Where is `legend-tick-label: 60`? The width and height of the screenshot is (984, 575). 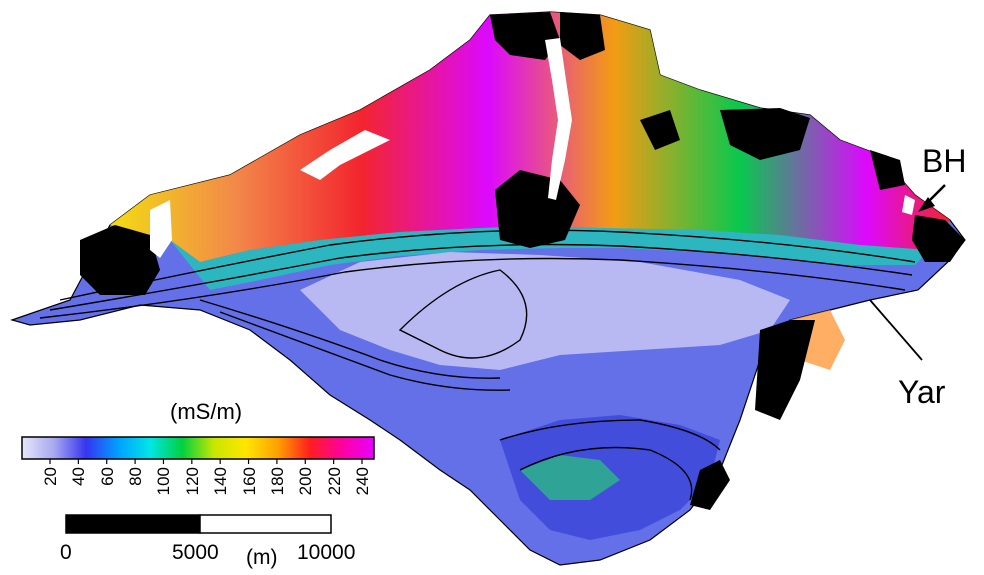
legend-tick-label: 60 is located at coordinates (107, 476).